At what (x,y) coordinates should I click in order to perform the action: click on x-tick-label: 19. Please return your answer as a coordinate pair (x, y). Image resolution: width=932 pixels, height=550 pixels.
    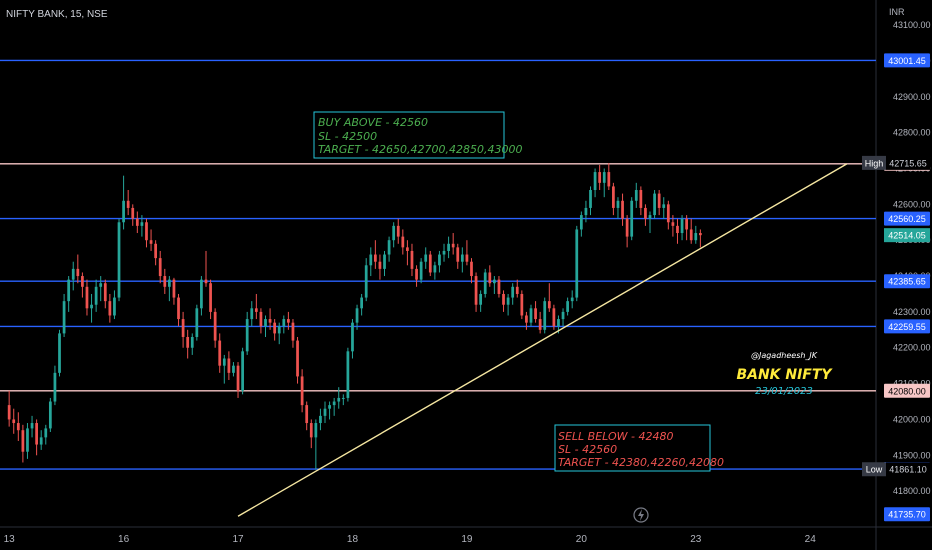
    Looking at the image, I should click on (467, 539).